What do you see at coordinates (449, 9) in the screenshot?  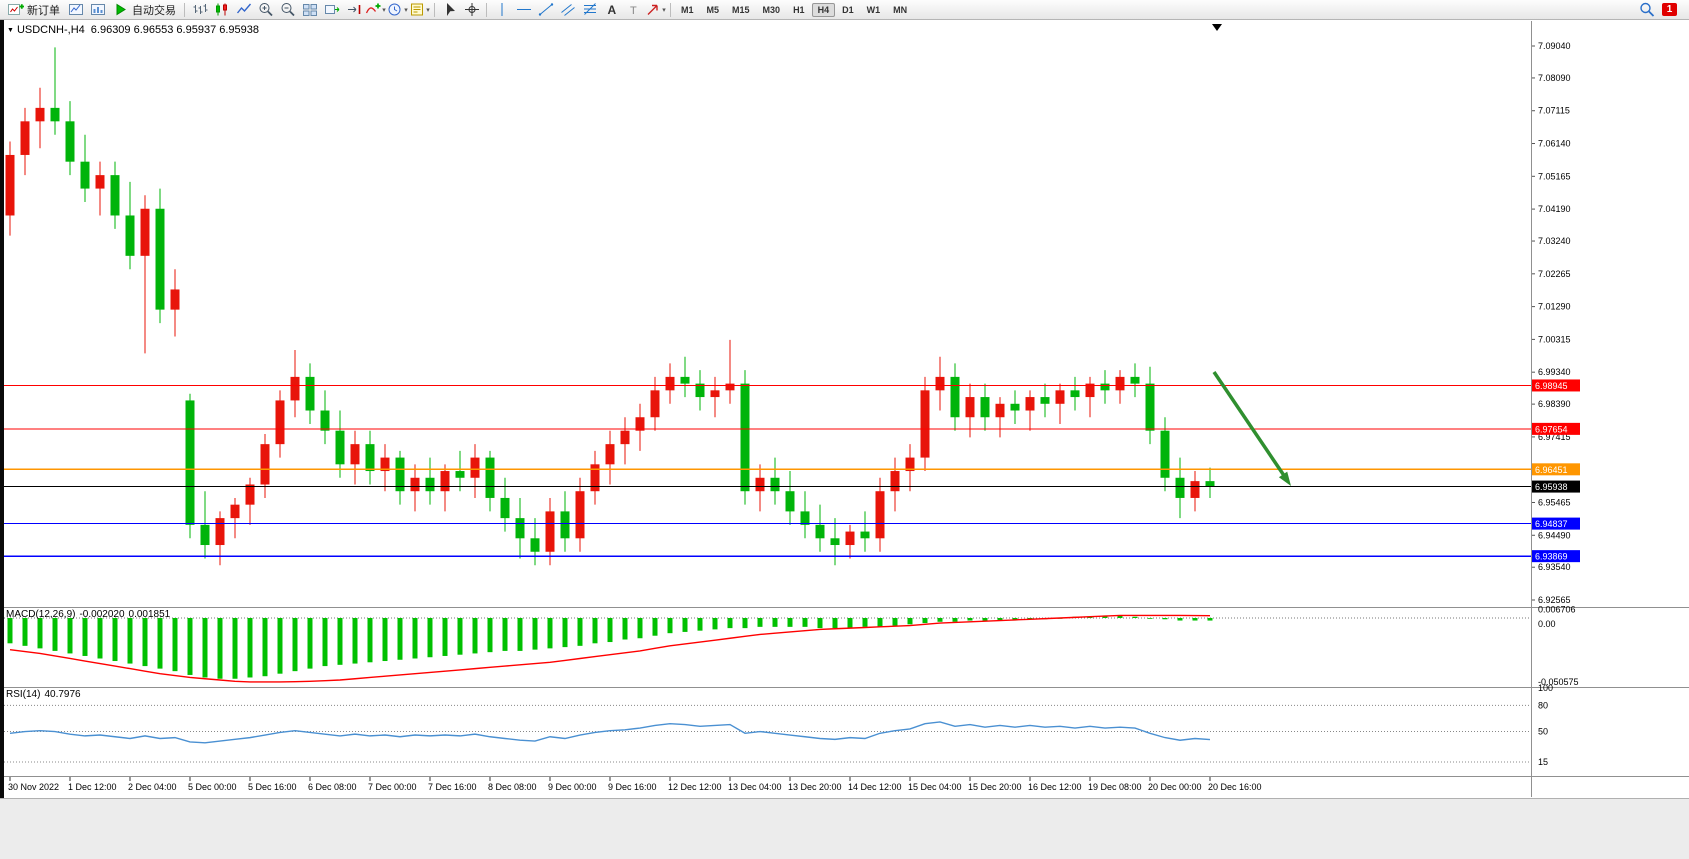 I see `cursor-button` at bounding box center [449, 9].